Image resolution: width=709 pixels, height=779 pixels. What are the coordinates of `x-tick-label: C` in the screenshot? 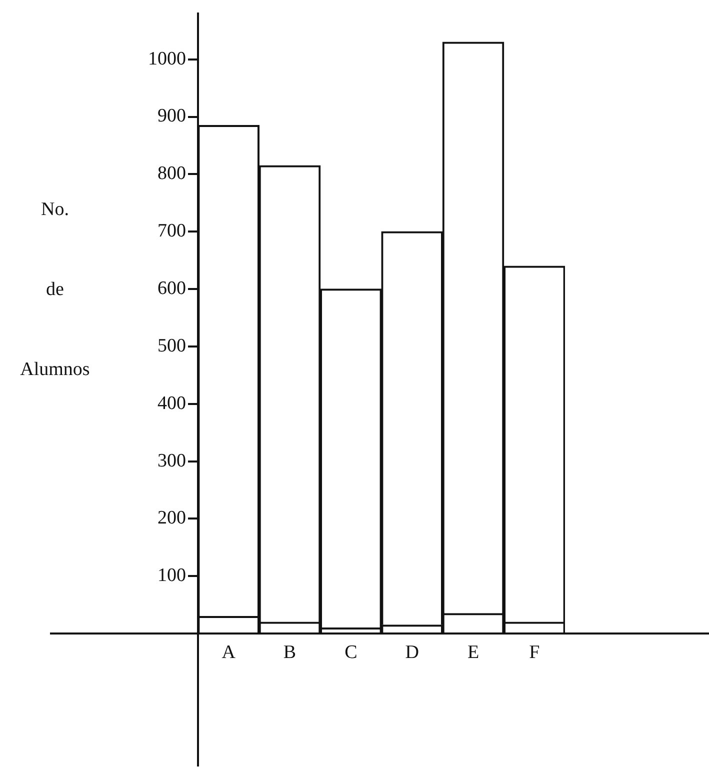 It's located at (351, 652).